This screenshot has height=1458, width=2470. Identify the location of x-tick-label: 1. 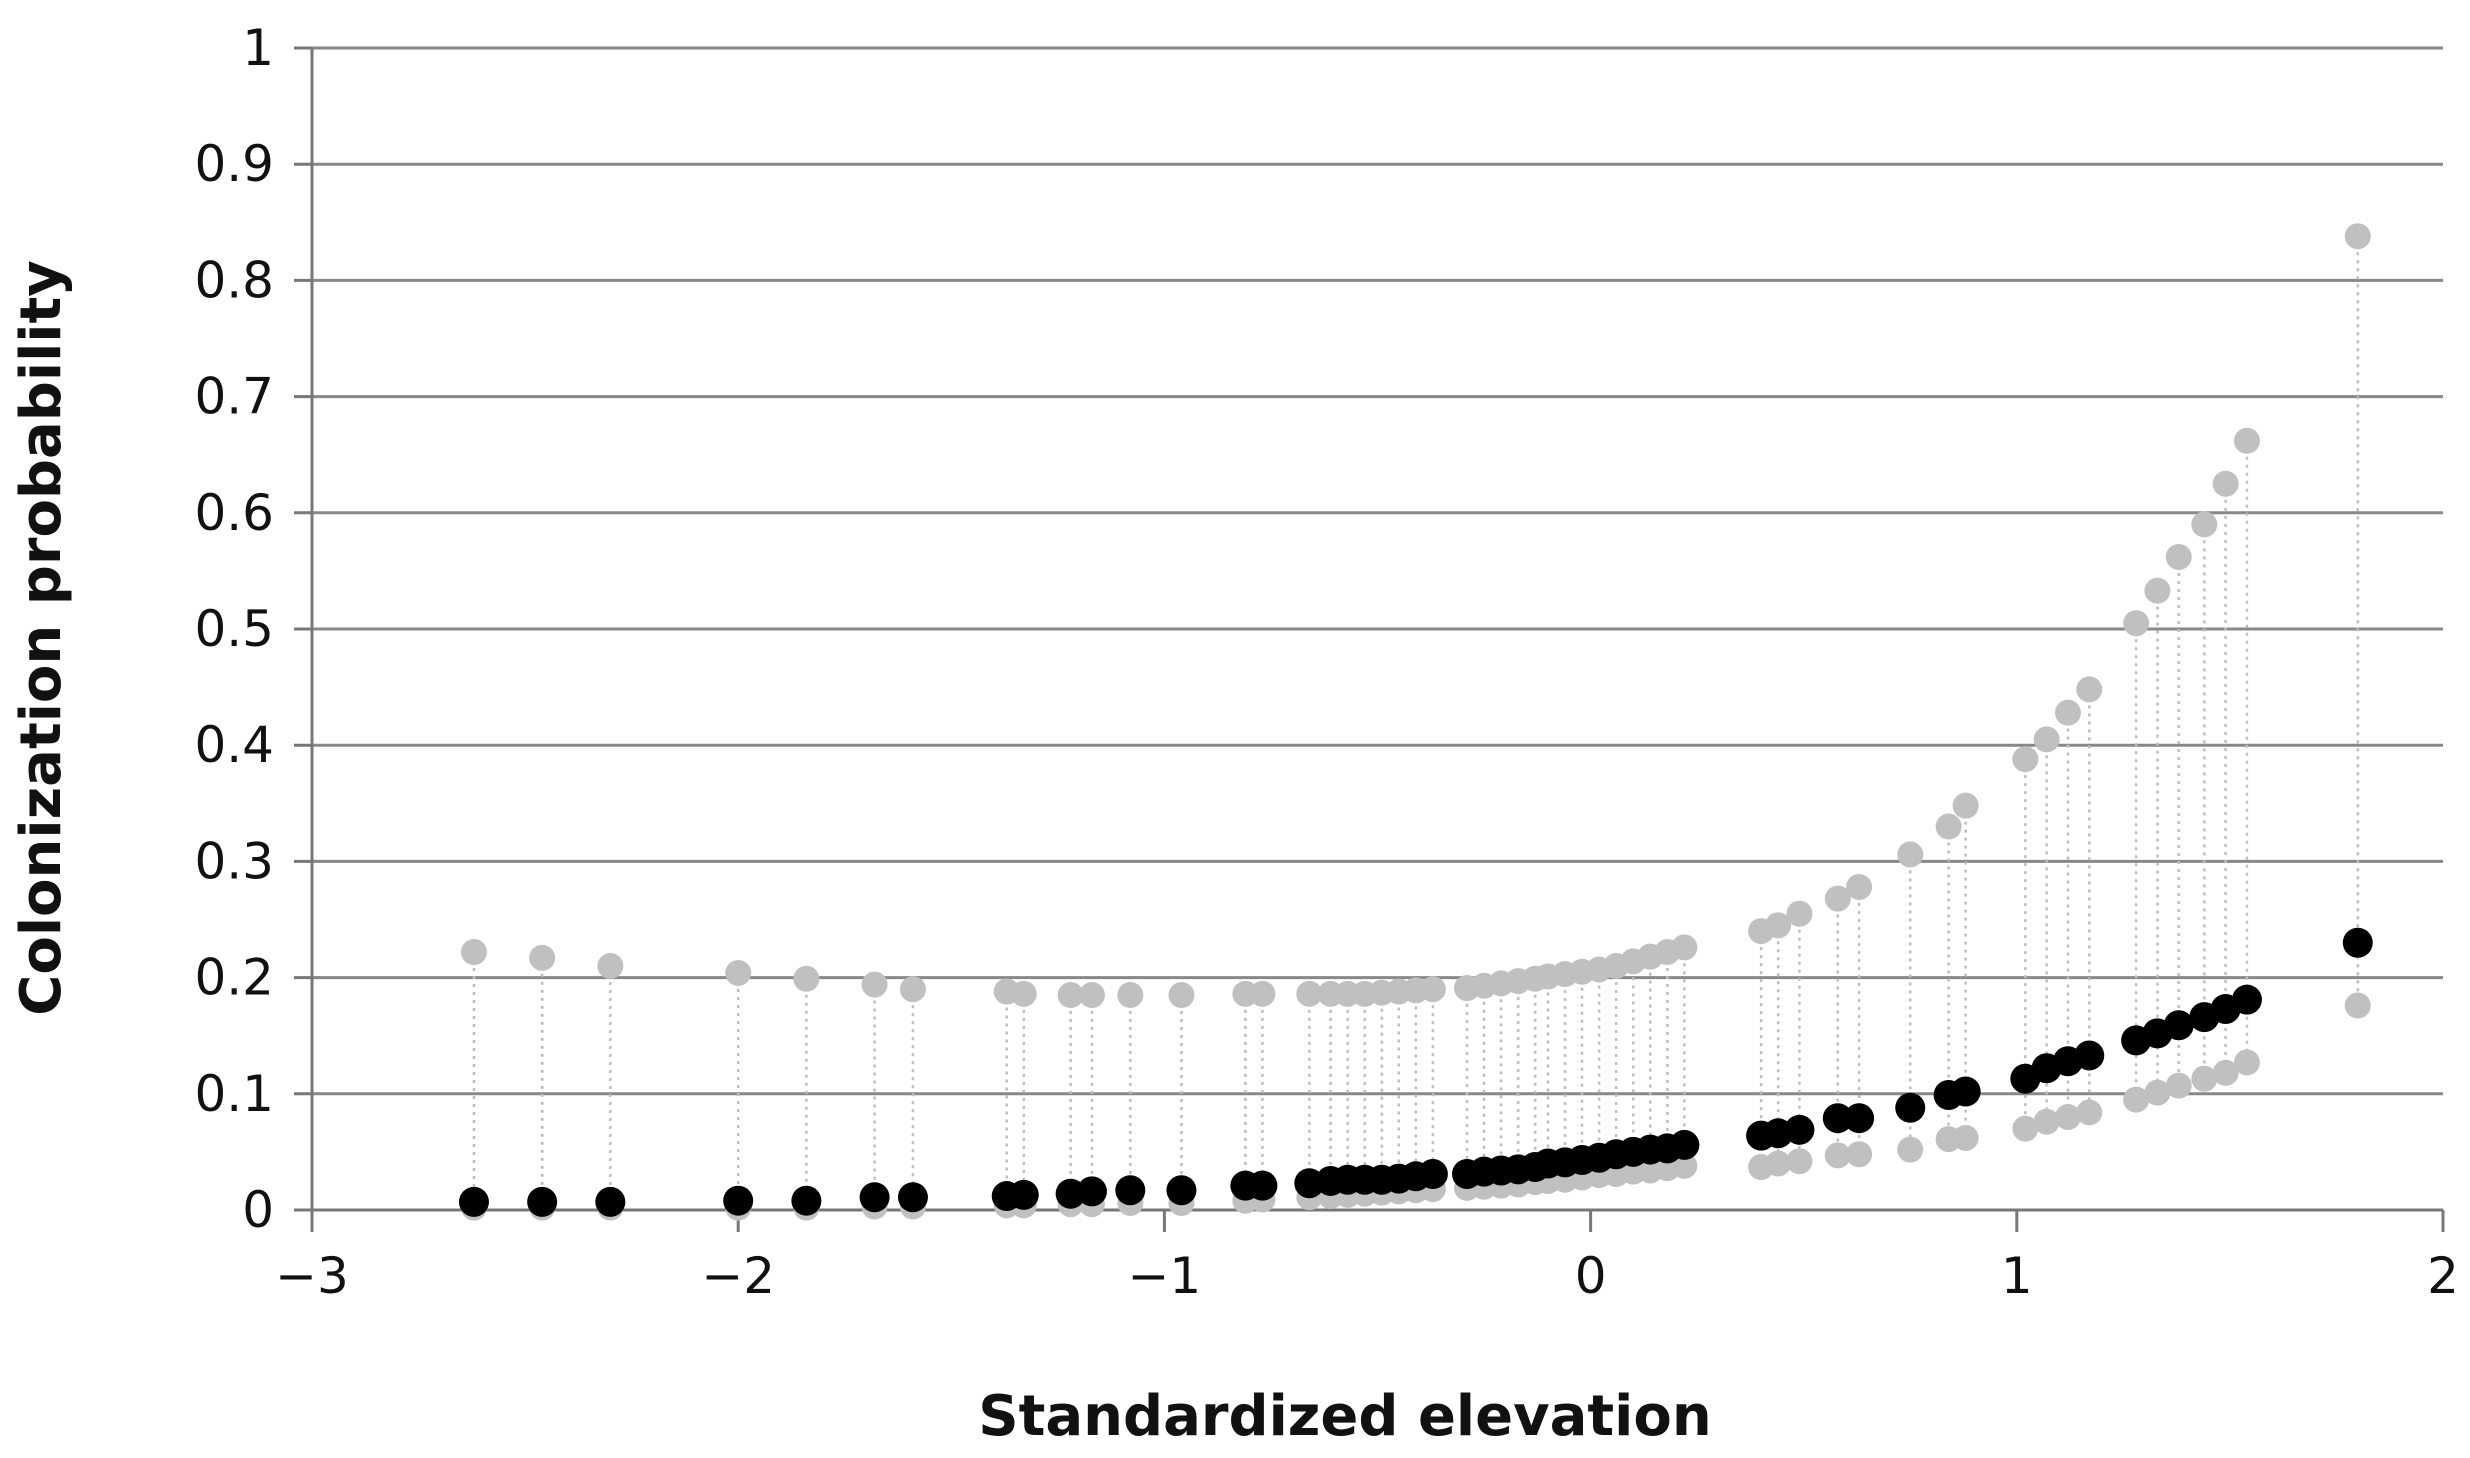
(2017, 1276).